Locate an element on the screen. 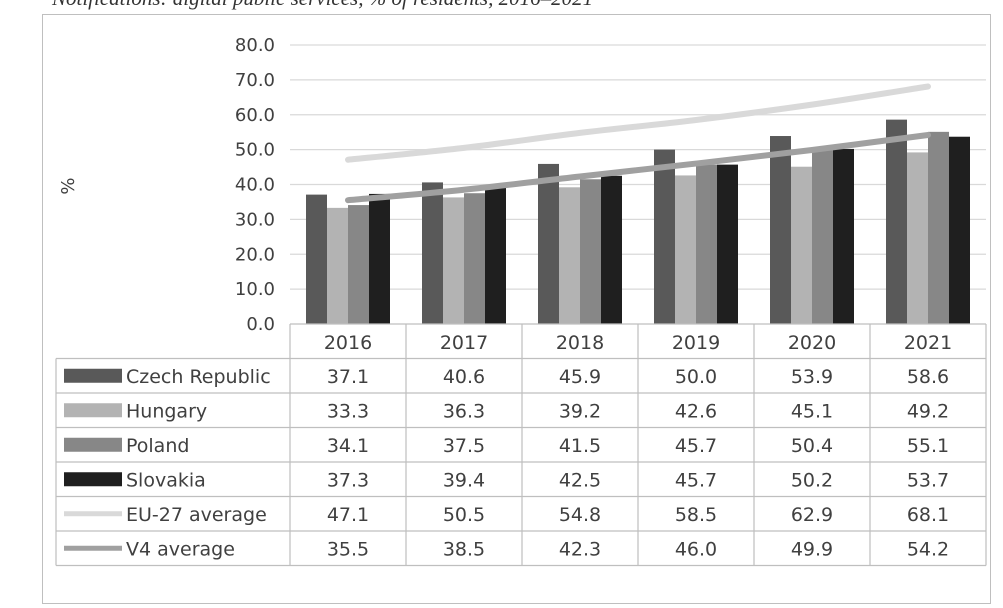 Image resolution: width=1003 pixels, height=608 pixels. bar-slovakia-2018 is located at coordinates (611, 249).